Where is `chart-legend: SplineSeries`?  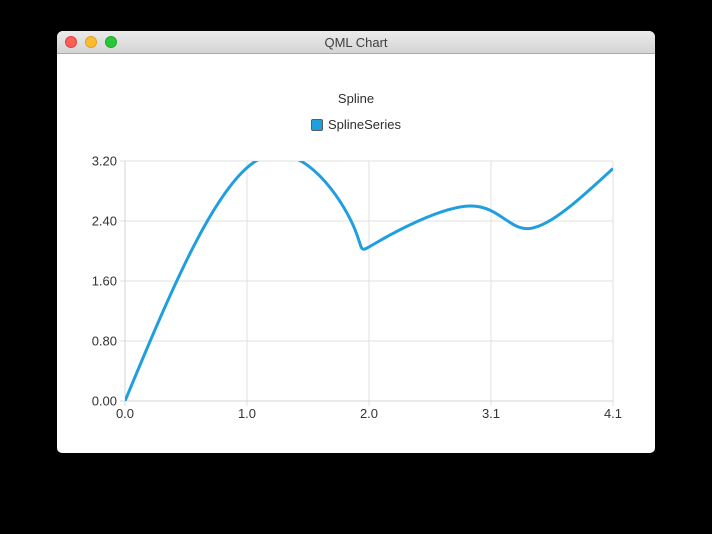
chart-legend: SplineSeries is located at coordinates (356, 124).